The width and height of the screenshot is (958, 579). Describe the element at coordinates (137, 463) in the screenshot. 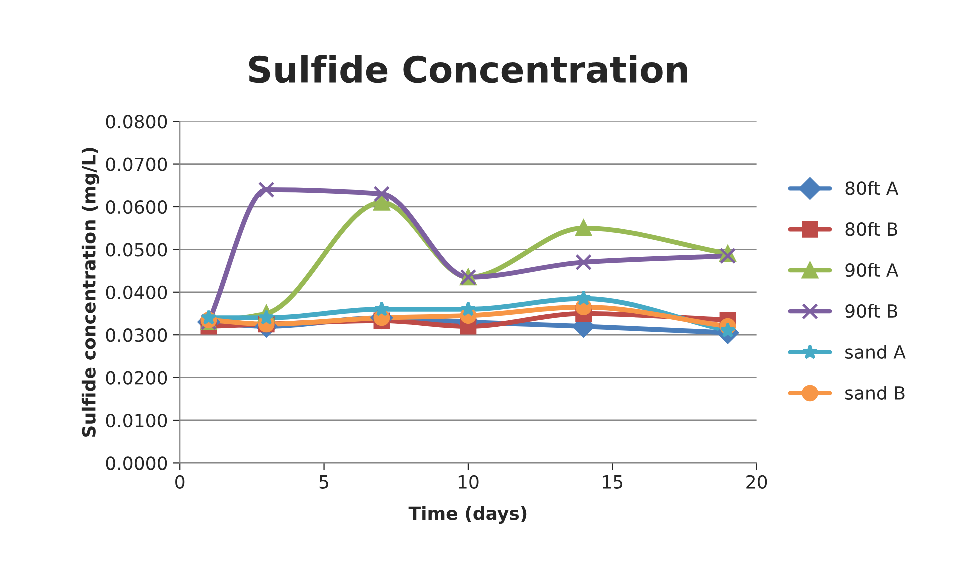

I see `y-tick-label: 0.0000` at that location.